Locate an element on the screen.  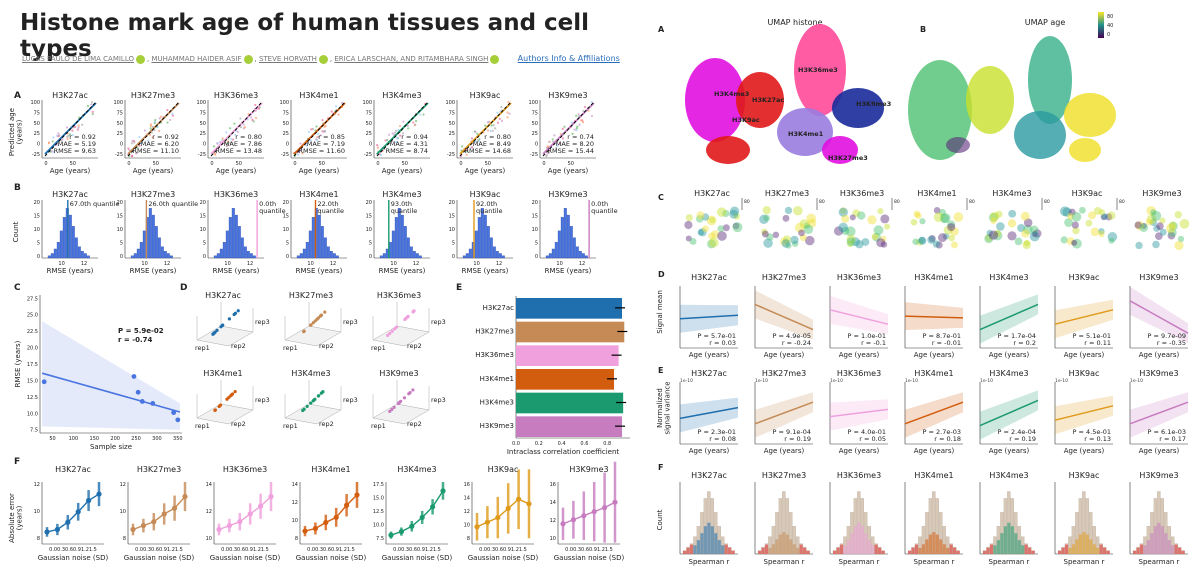
panel-a-xlabel: Age (years) is located at coordinates (236, 171).